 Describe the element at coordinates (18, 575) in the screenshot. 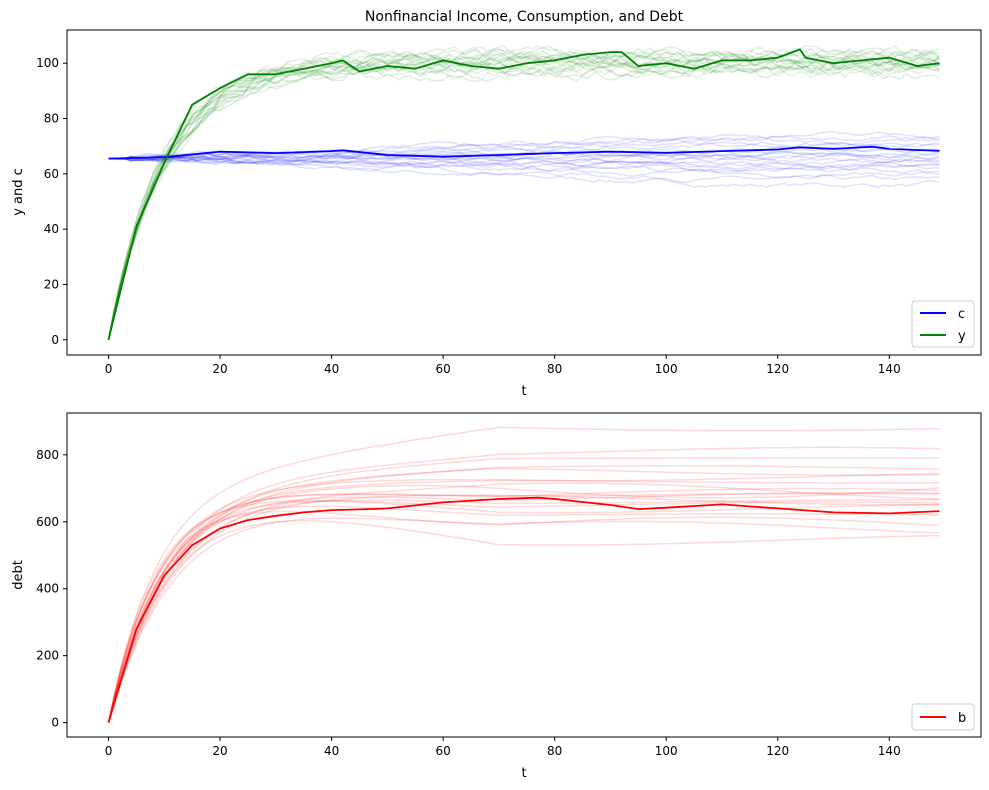

I see `y-axis-label-bottom: debt` at that location.